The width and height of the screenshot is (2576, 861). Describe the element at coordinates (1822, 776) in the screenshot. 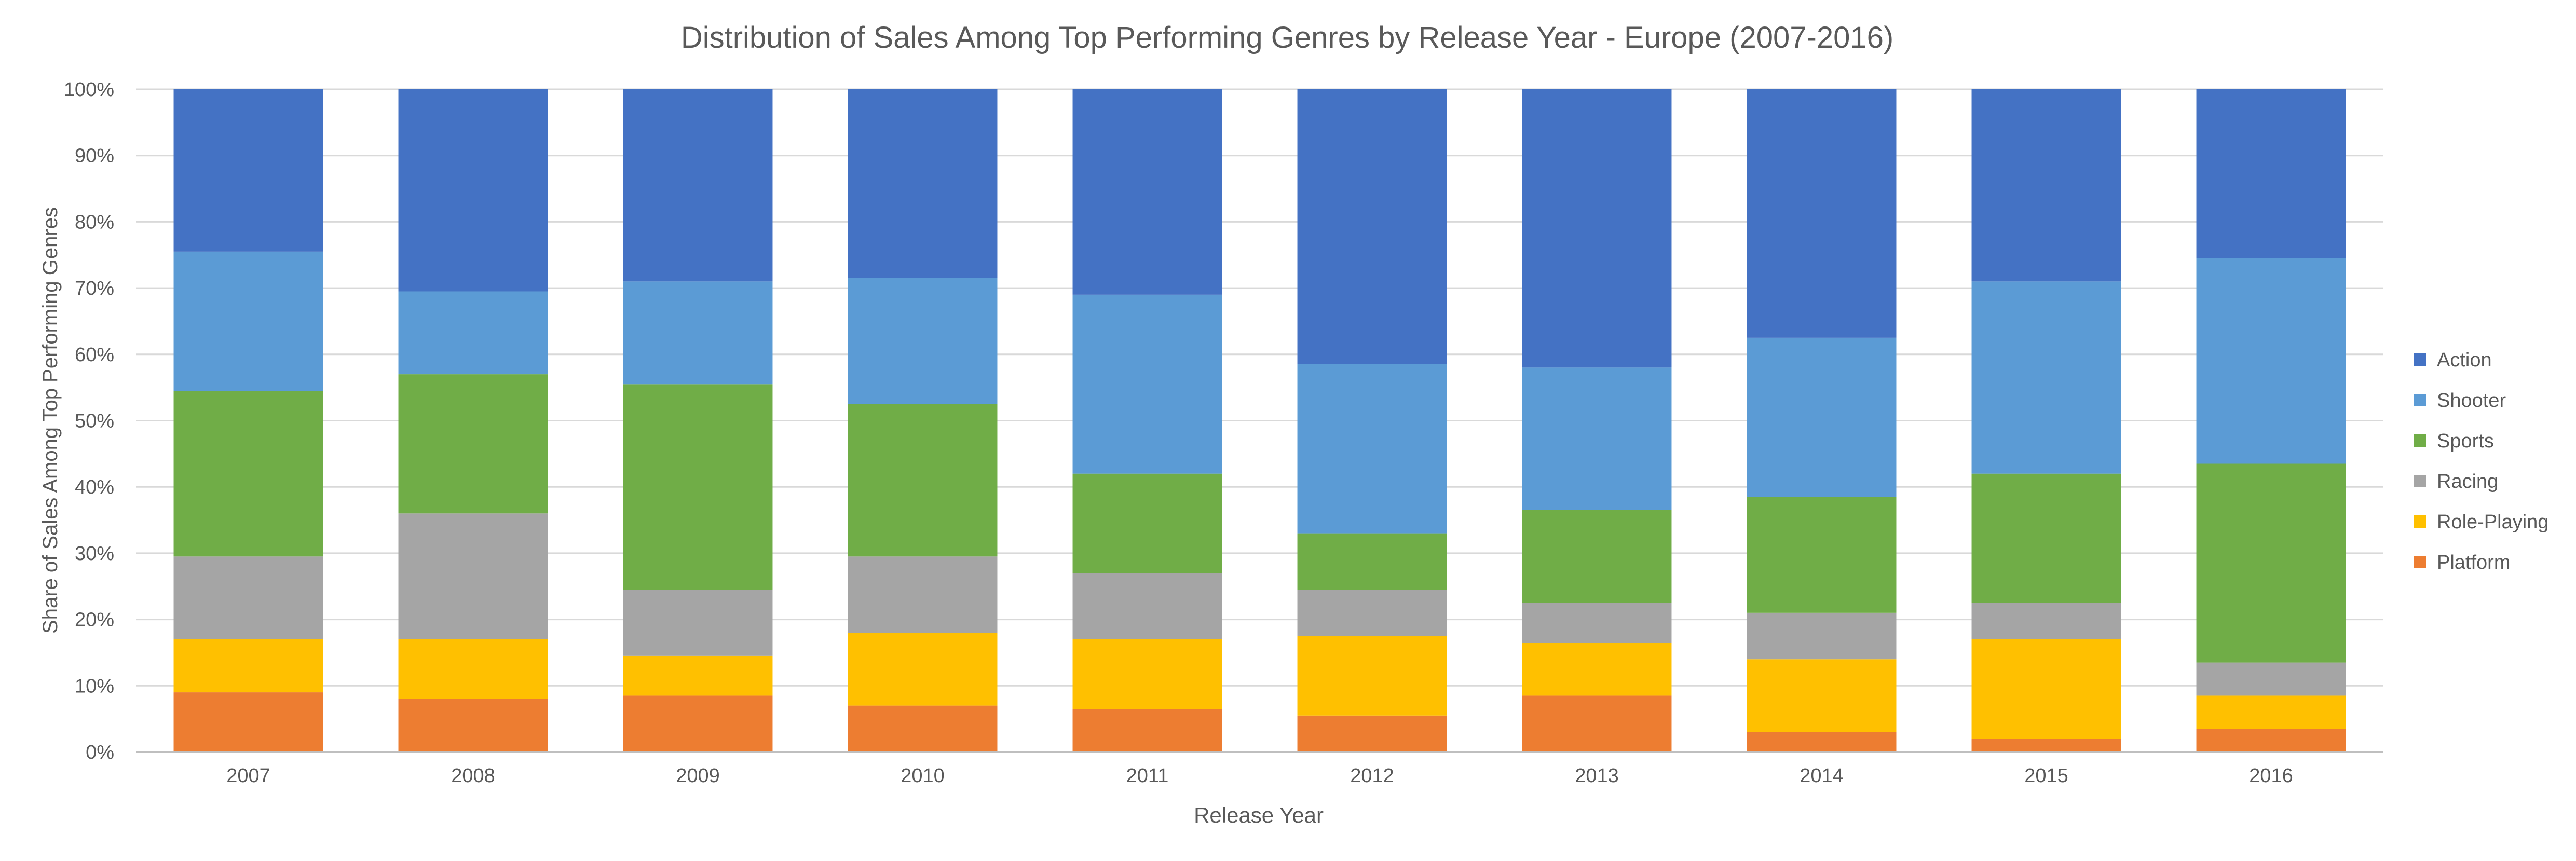

I see `x-tick-label: 2014` at that location.